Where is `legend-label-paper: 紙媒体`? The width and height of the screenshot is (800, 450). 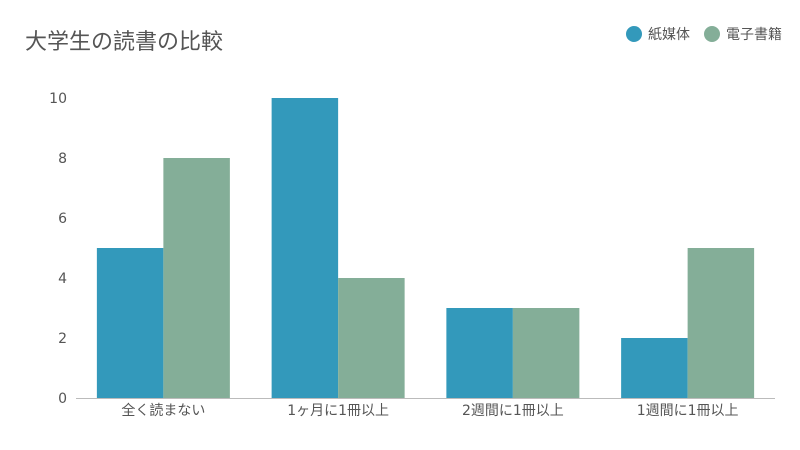
legend-label-paper: 紙媒体 is located at coordinates (669, 35).